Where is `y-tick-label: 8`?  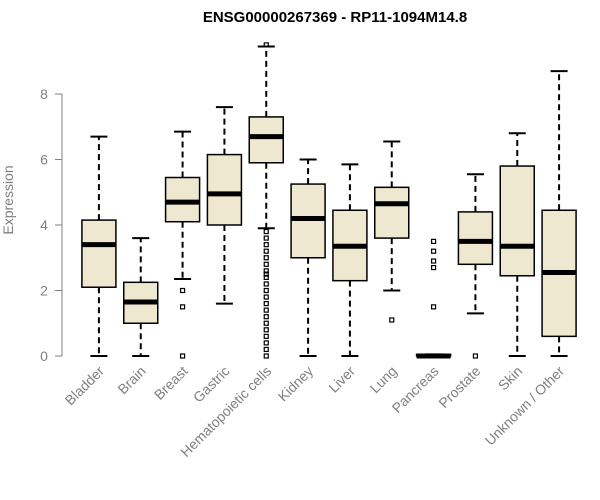
y-tick-label: 8 is located at coordinates (44, 94).